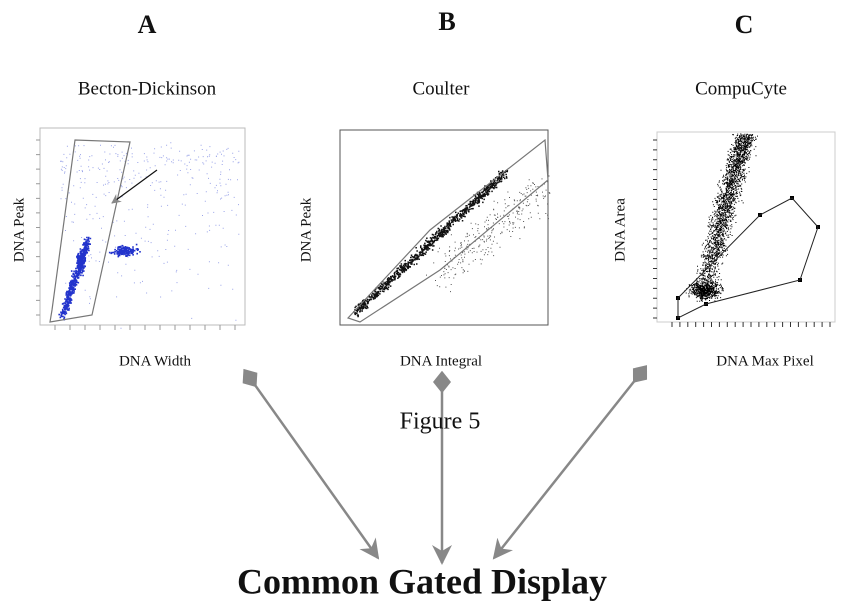 The height and width of the screenshot is (608, 845). What do you see at coordinates (134, 186) in the screenshot?
I see `pointer-arrow` at bounding box center [134, 186].